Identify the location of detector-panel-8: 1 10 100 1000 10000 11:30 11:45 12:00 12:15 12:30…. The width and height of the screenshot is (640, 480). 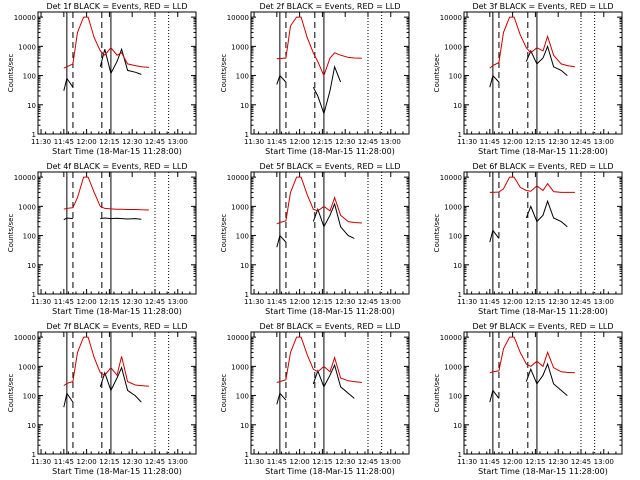
(315, 399).